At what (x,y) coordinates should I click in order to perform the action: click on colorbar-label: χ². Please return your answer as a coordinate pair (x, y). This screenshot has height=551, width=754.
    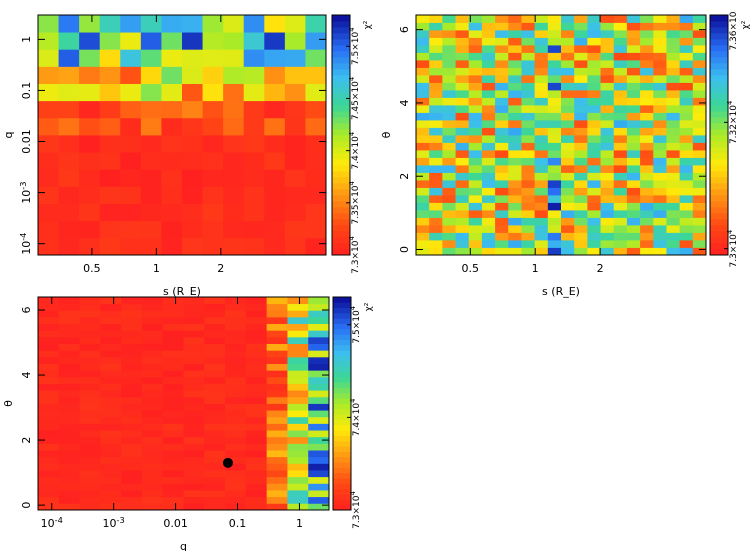
    Looking at the image, I should click on (746, 24).